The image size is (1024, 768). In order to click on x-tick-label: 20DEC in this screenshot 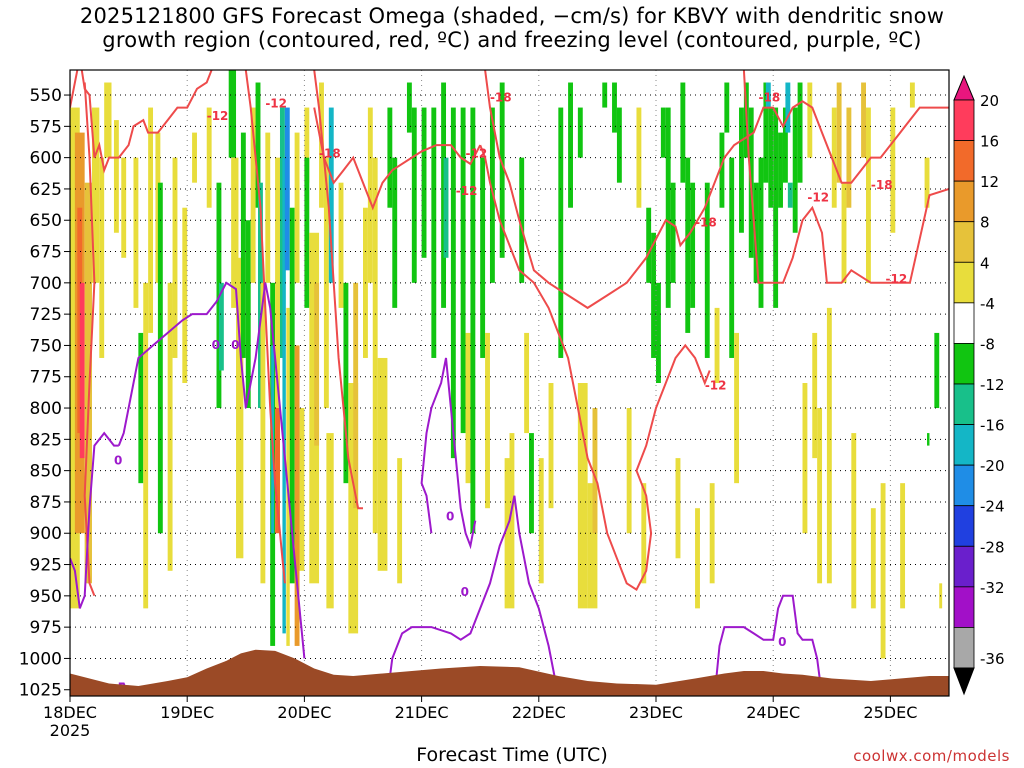, I will do `click(304, 712)`.